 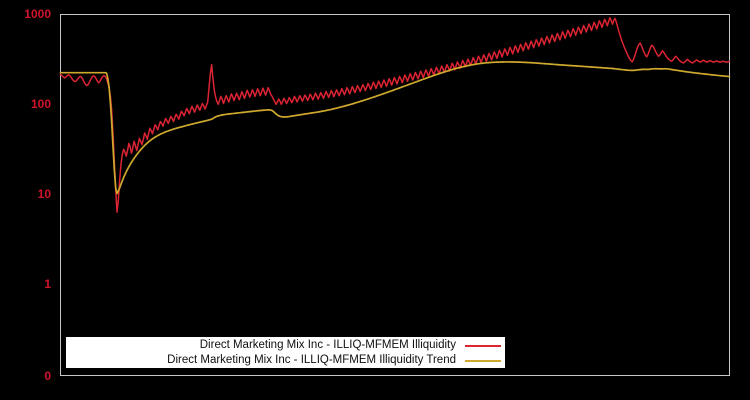 What do you see at coordinates (47, 283) in the screenshot?
I see `y-axis-tick-1: 1` at bounding box center [47, 283].